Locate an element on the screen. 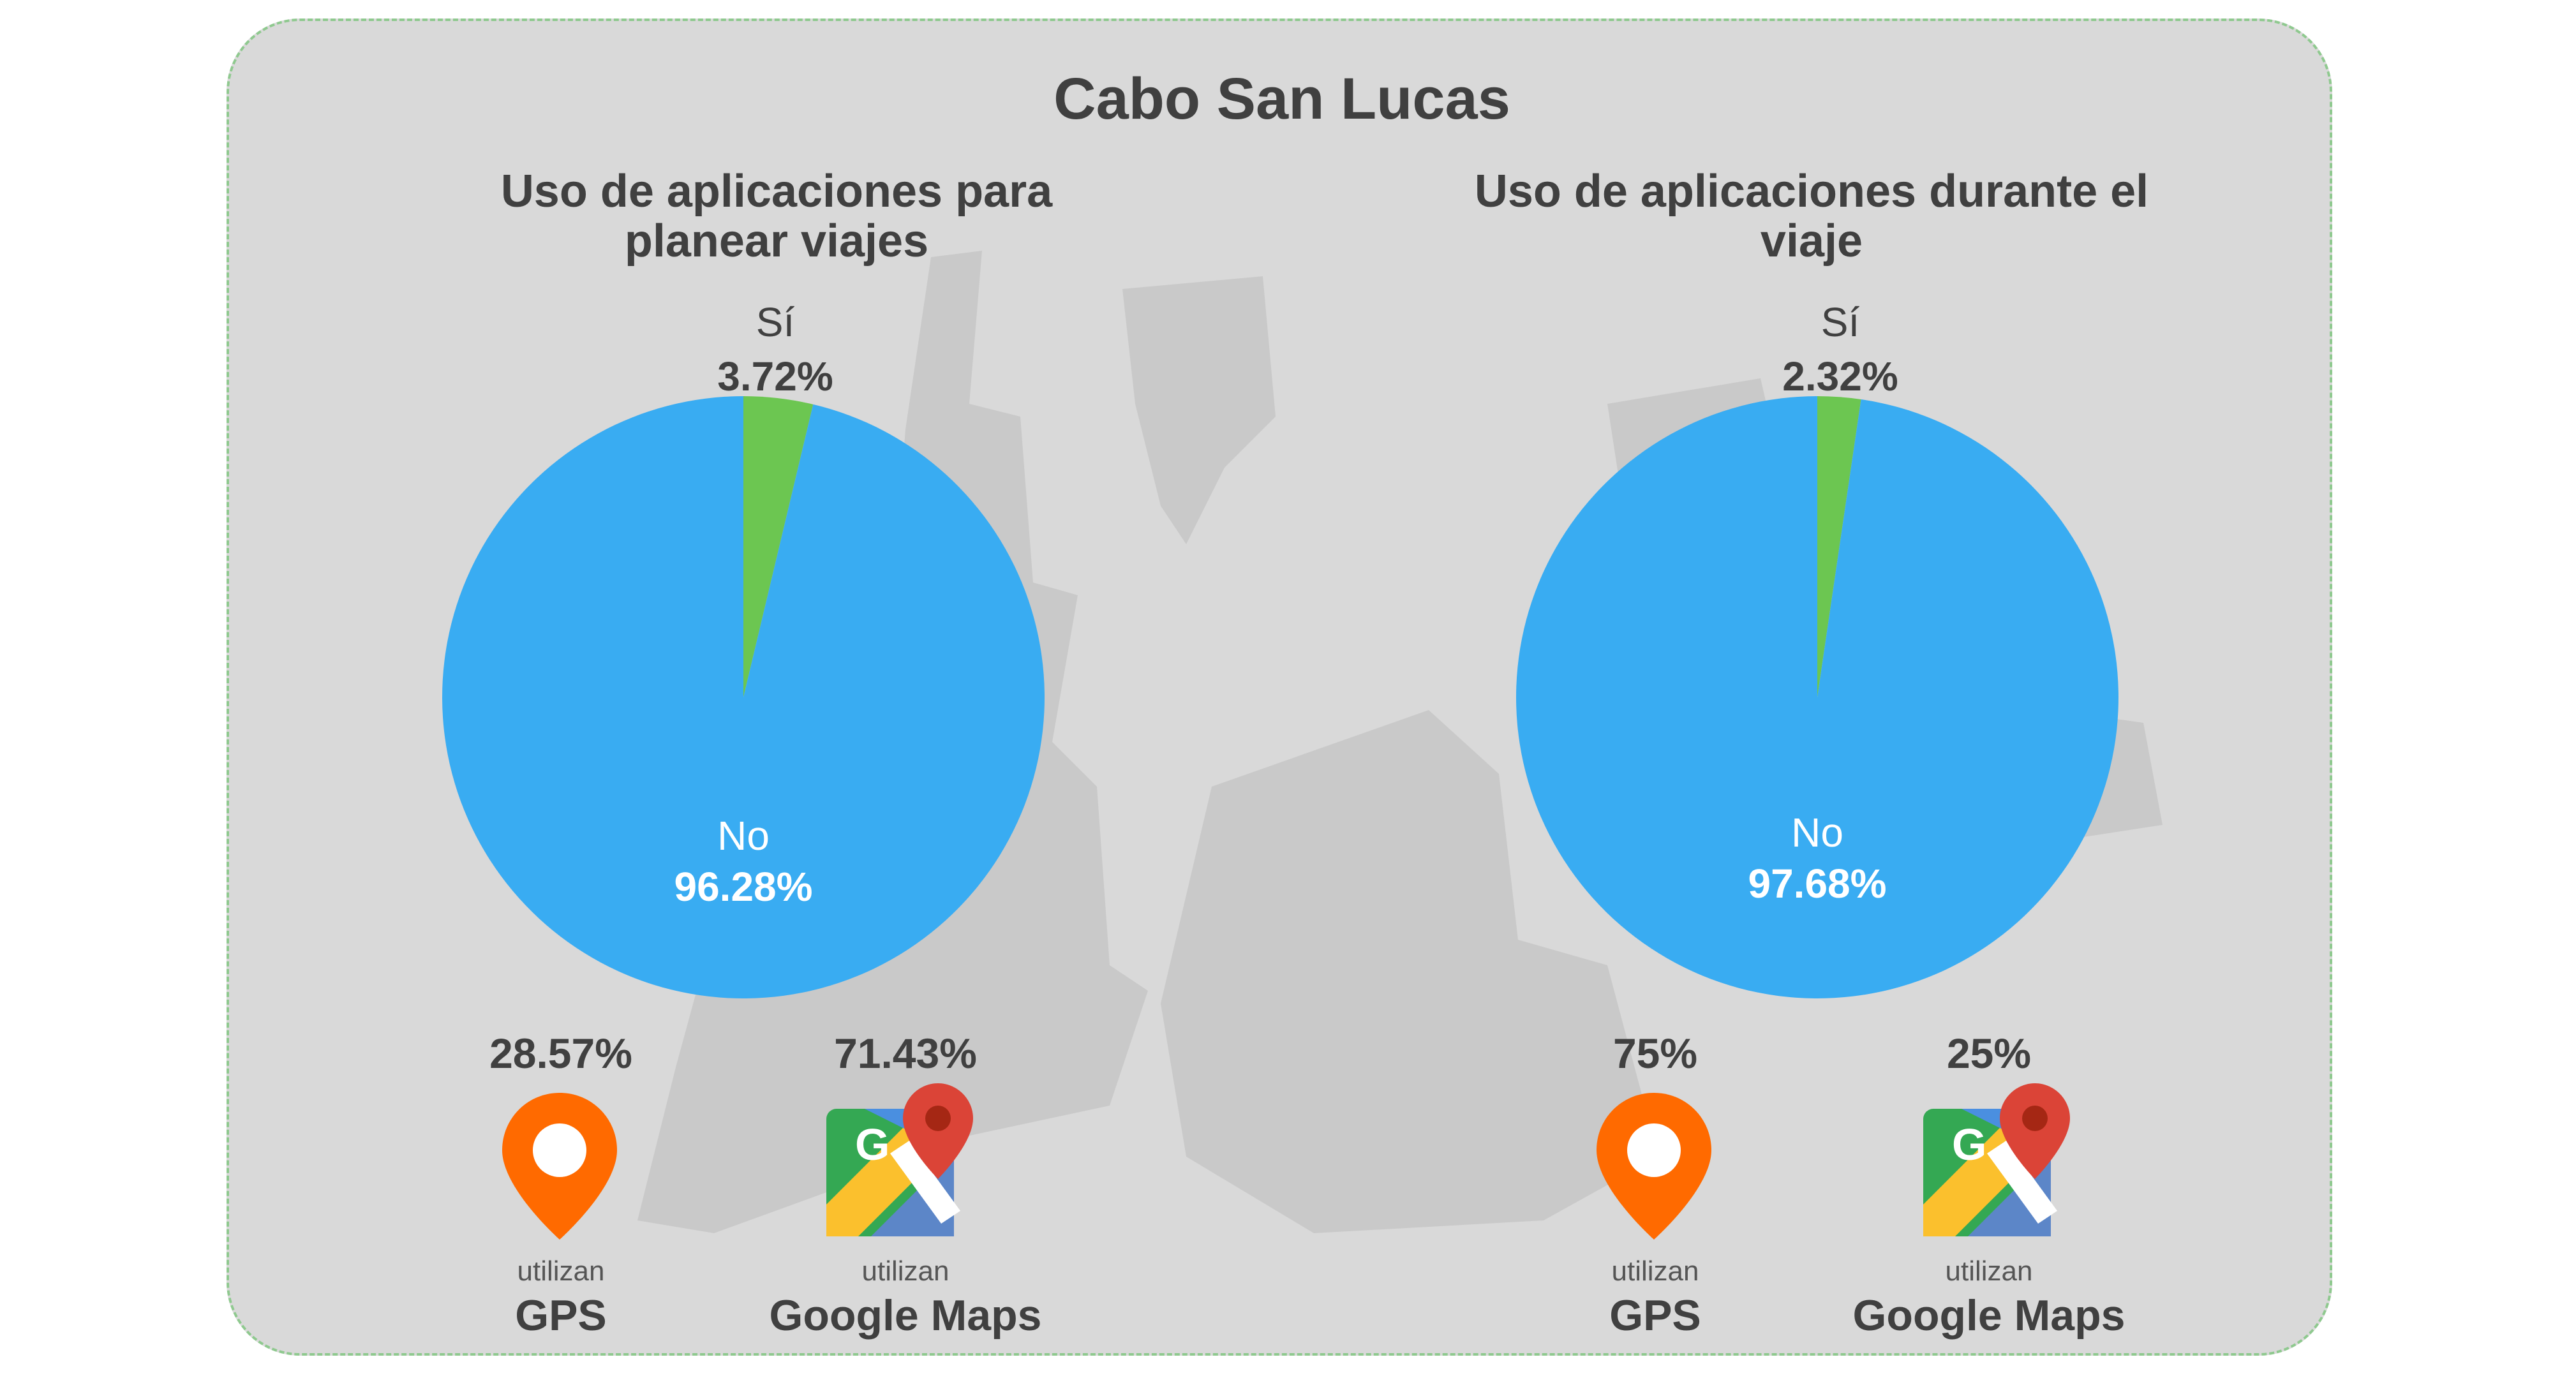  pie-2-no-label: No is located at coordinates (1817, 833).